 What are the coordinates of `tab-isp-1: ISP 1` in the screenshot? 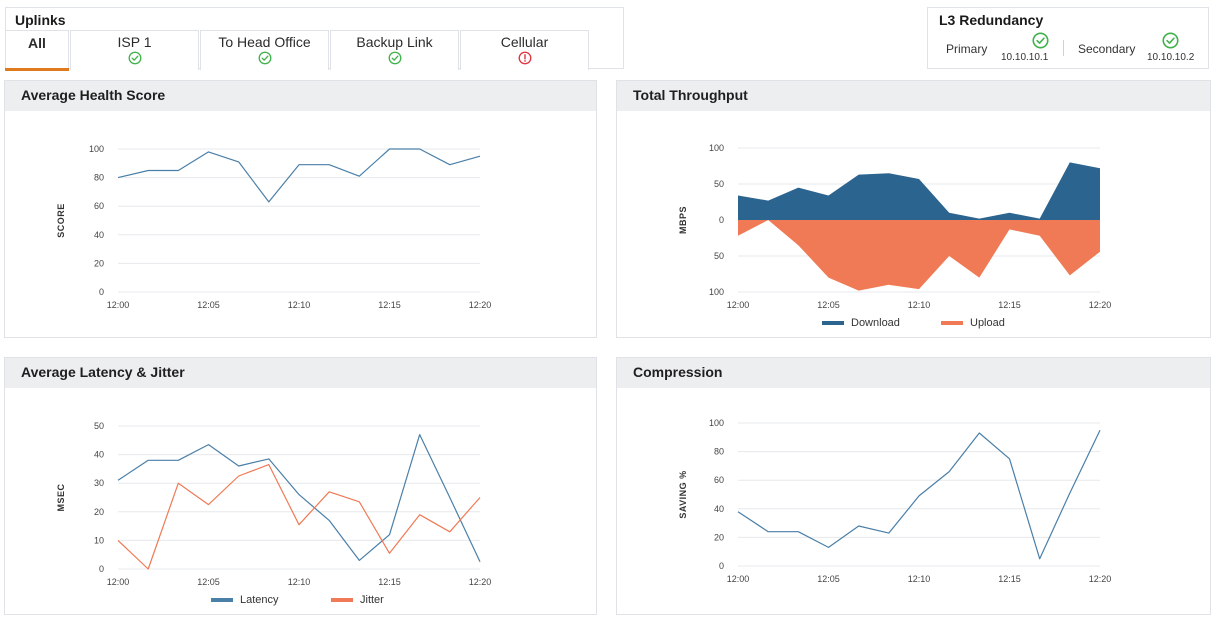 It's located at (134, 50).